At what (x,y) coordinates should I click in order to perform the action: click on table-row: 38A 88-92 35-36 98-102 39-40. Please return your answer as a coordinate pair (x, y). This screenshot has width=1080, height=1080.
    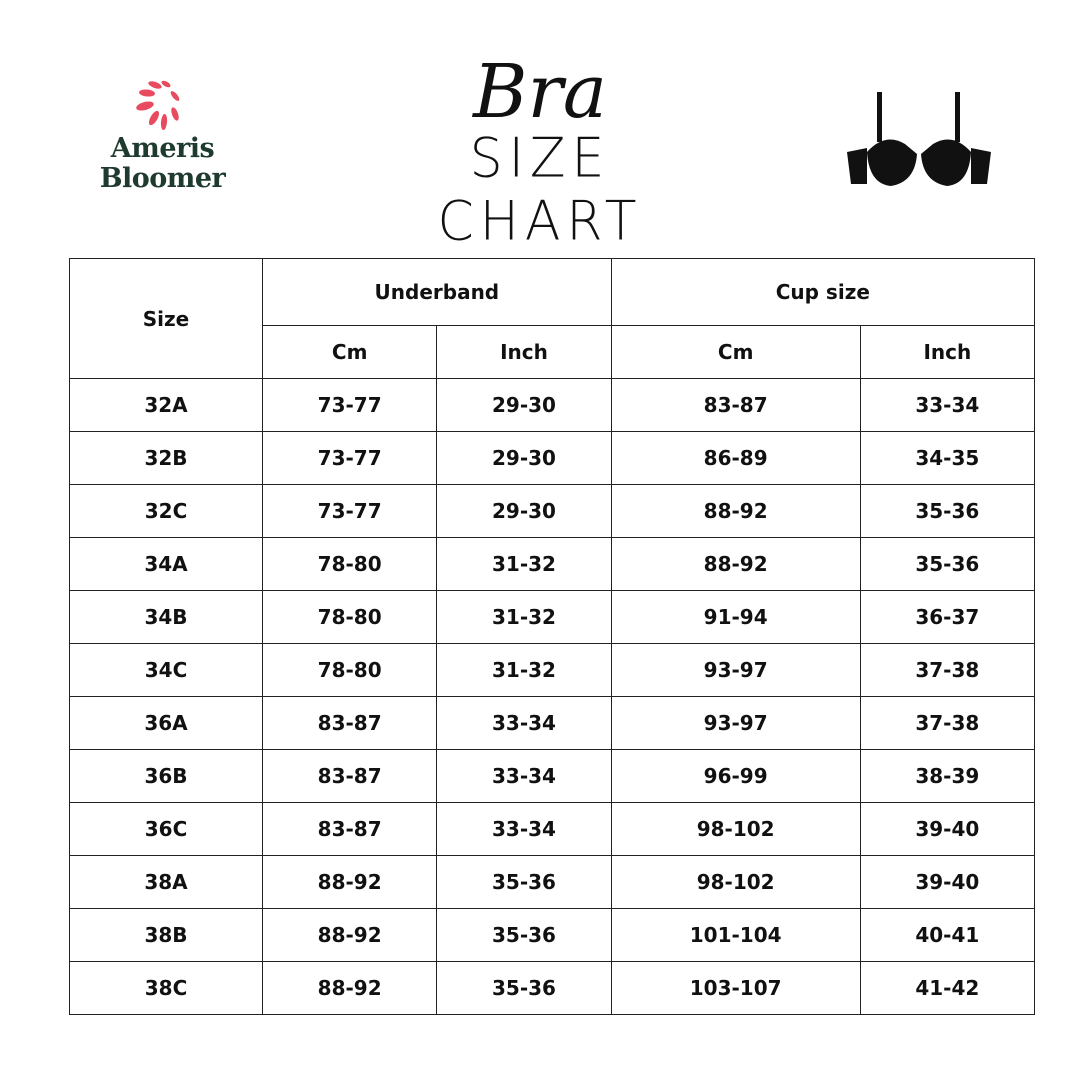
    Looking at the image, I should click on (552, 882).